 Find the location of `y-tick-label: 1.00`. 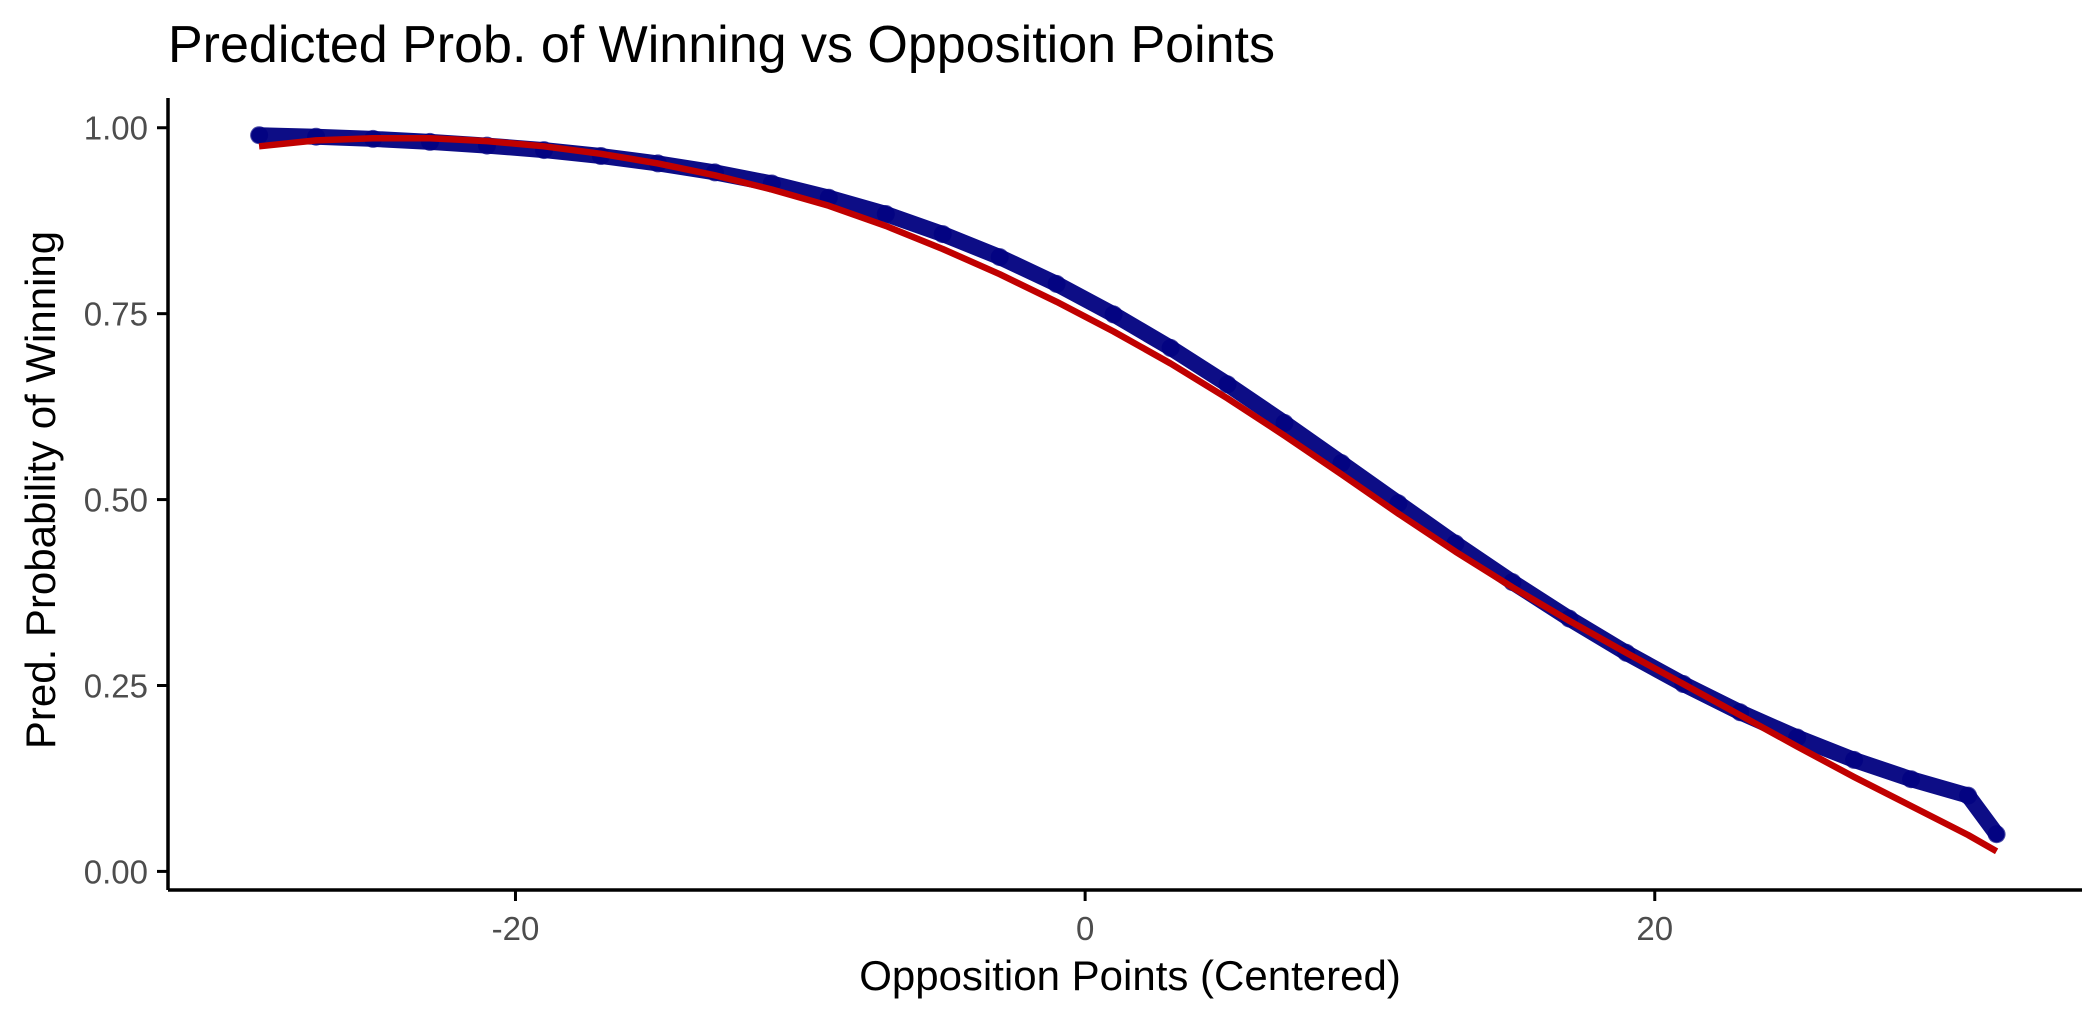

y-tick-label: 1.00 is located at coordinates (116, 128).